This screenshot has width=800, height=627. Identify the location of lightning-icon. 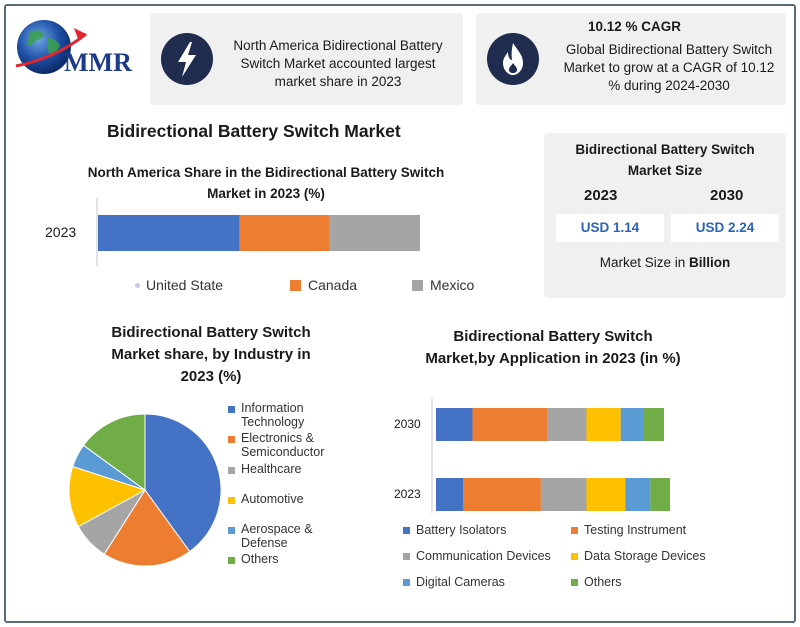
(187, 59).